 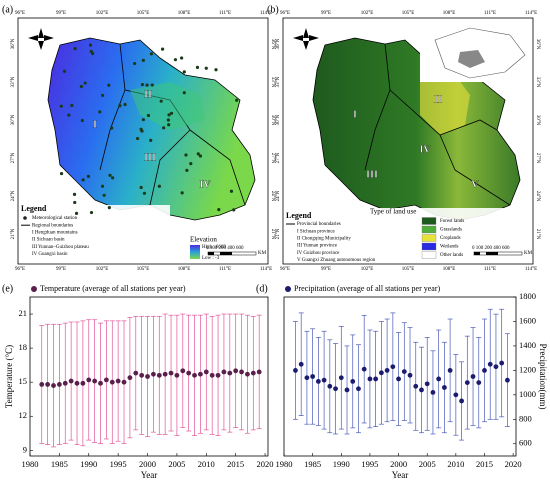 I want to click on x-tick-label: 2010, so click(x=455, y=464).